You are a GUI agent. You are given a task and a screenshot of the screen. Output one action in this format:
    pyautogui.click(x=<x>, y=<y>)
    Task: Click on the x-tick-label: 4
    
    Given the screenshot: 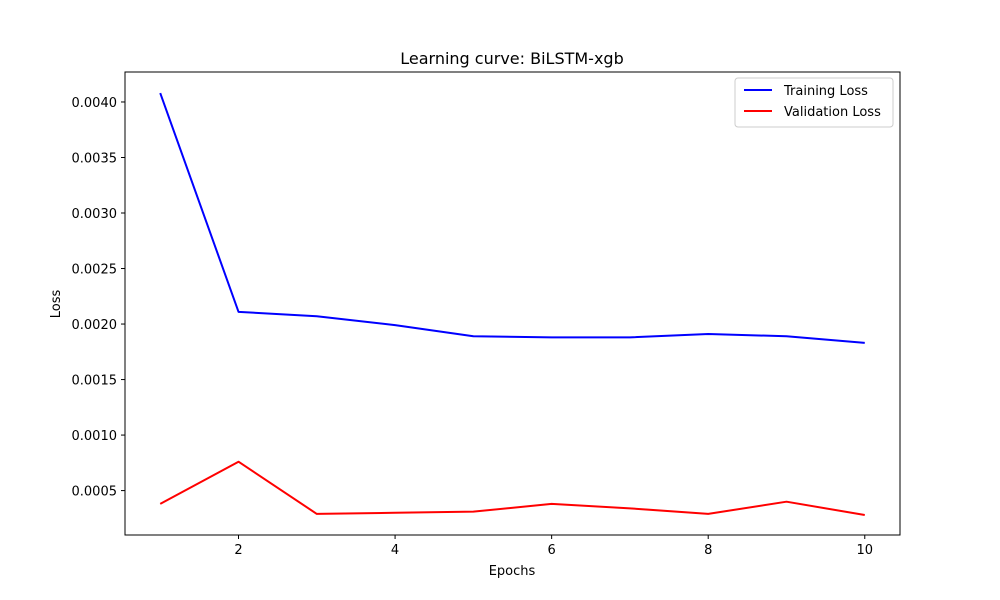 What is the action you would take?
    pyautogui.click(x=395, y=550)
    